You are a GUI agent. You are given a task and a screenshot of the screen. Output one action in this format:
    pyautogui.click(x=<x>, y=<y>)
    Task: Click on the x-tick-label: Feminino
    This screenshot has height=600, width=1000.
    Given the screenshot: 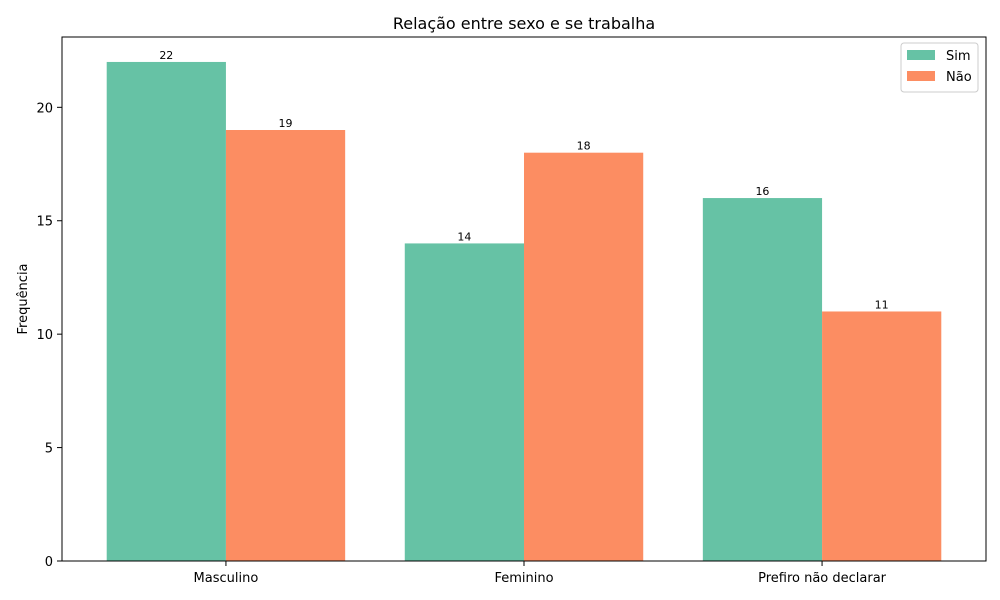 What is the action you would take?
    pyautogui.click(x=523, y=578)
    